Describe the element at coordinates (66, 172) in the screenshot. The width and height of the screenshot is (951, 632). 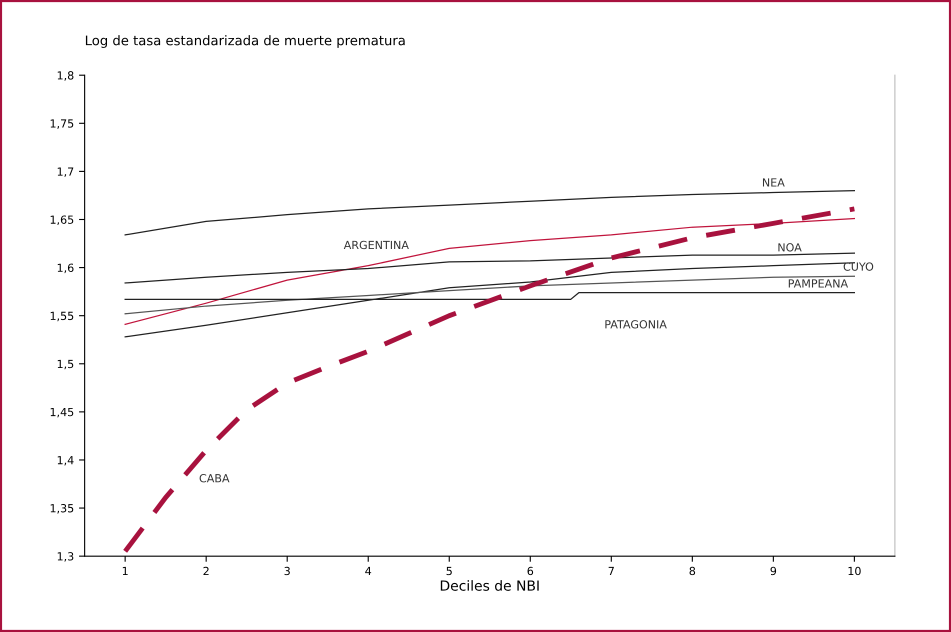
I see `y-tick-label: 1,7` at that location.